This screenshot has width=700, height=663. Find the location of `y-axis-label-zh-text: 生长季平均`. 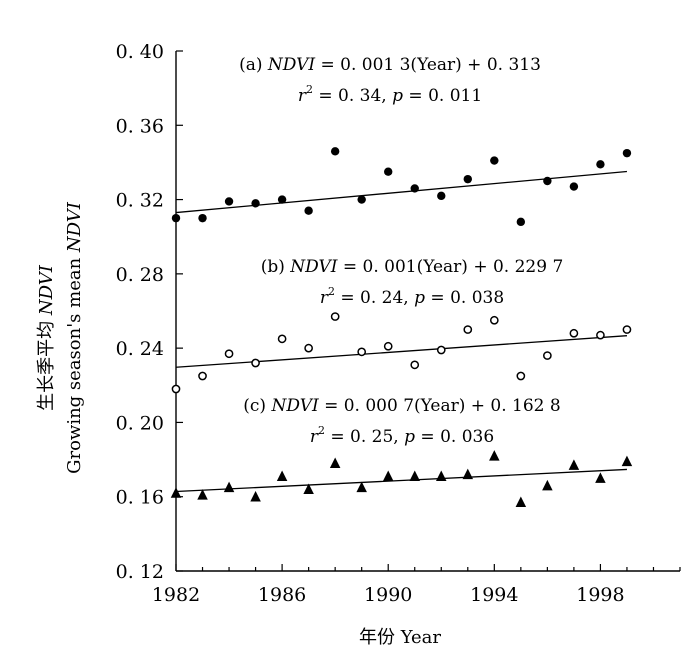

y-axis-label-zh-text: 生长季平均 is located at coordinates (46, 366).